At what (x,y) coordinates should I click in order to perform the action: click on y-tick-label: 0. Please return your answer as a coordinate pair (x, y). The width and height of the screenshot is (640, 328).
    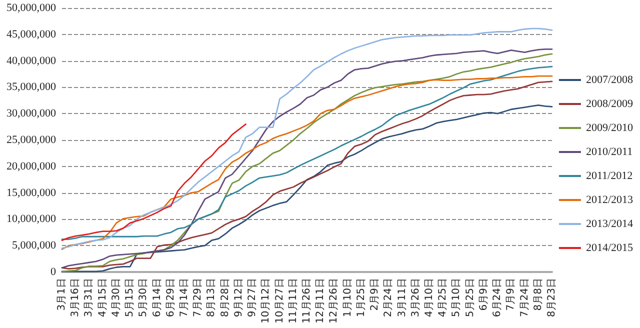
    Looking at the image, I should click on (53, 272).